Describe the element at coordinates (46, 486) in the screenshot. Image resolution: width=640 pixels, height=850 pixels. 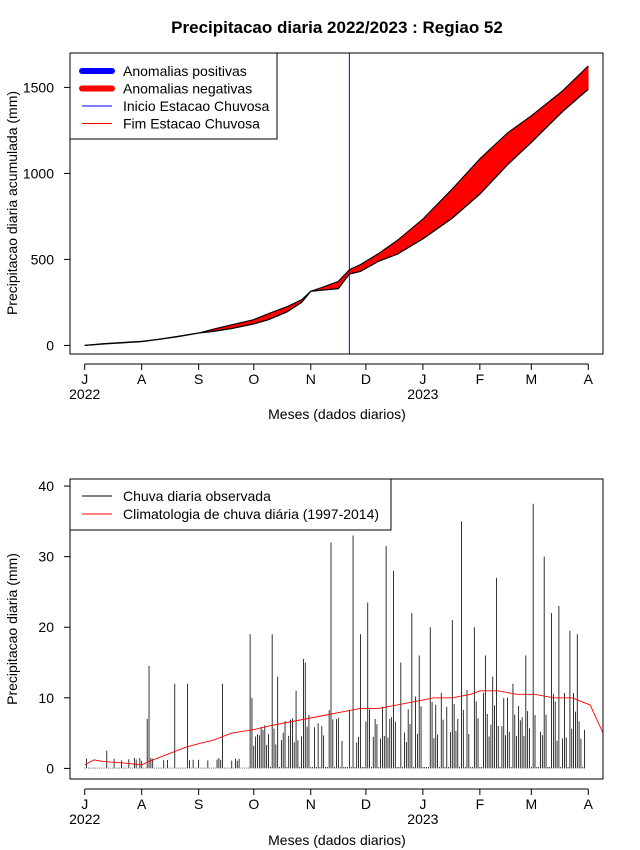
I see `y-tick-label: 40` at that location.